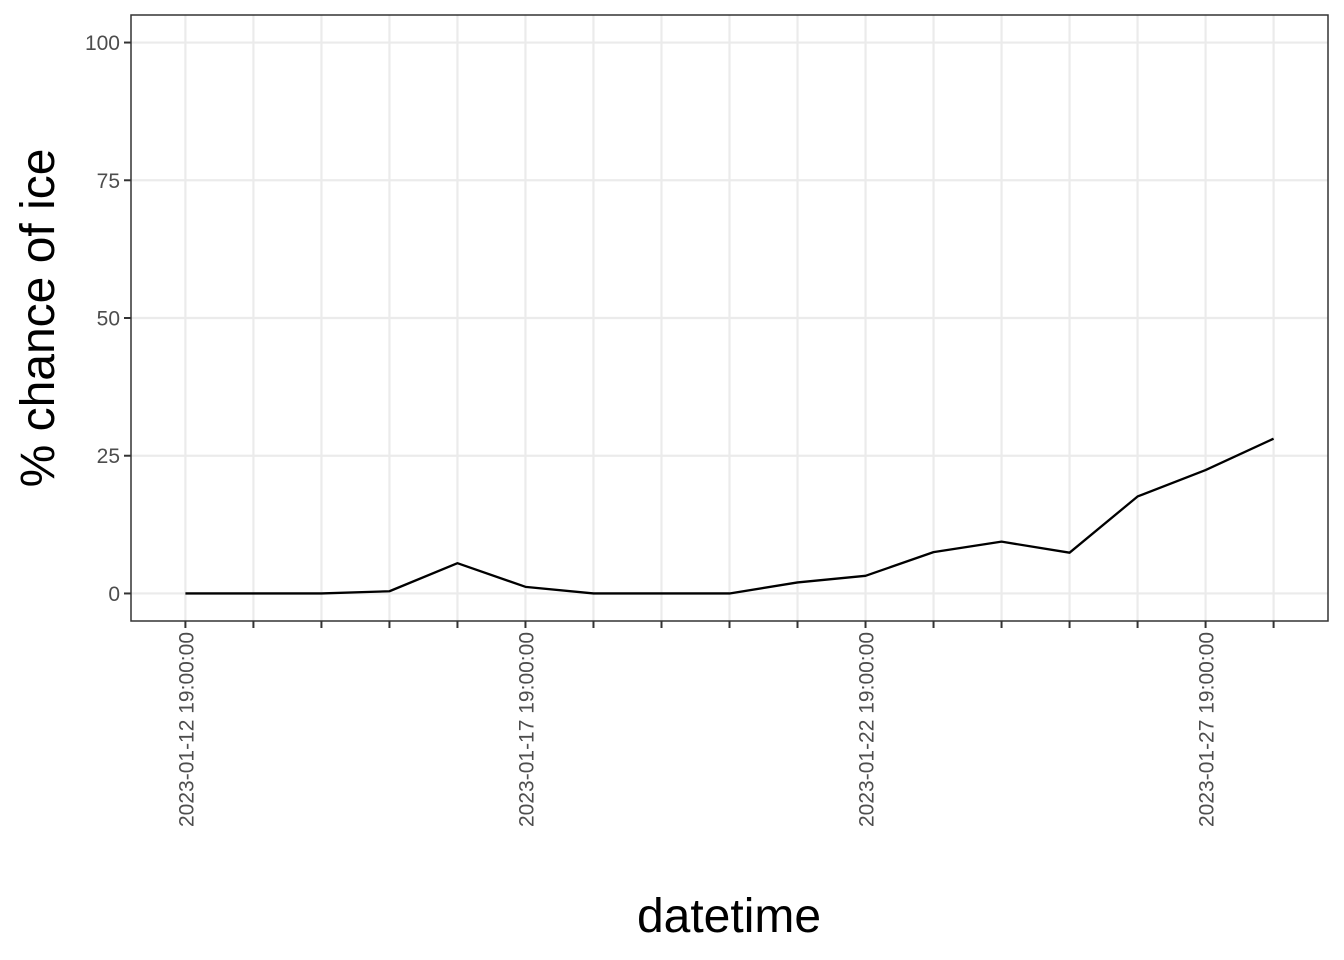  I want to click on y-axis-title: % chance of ice, so click(38, 318).